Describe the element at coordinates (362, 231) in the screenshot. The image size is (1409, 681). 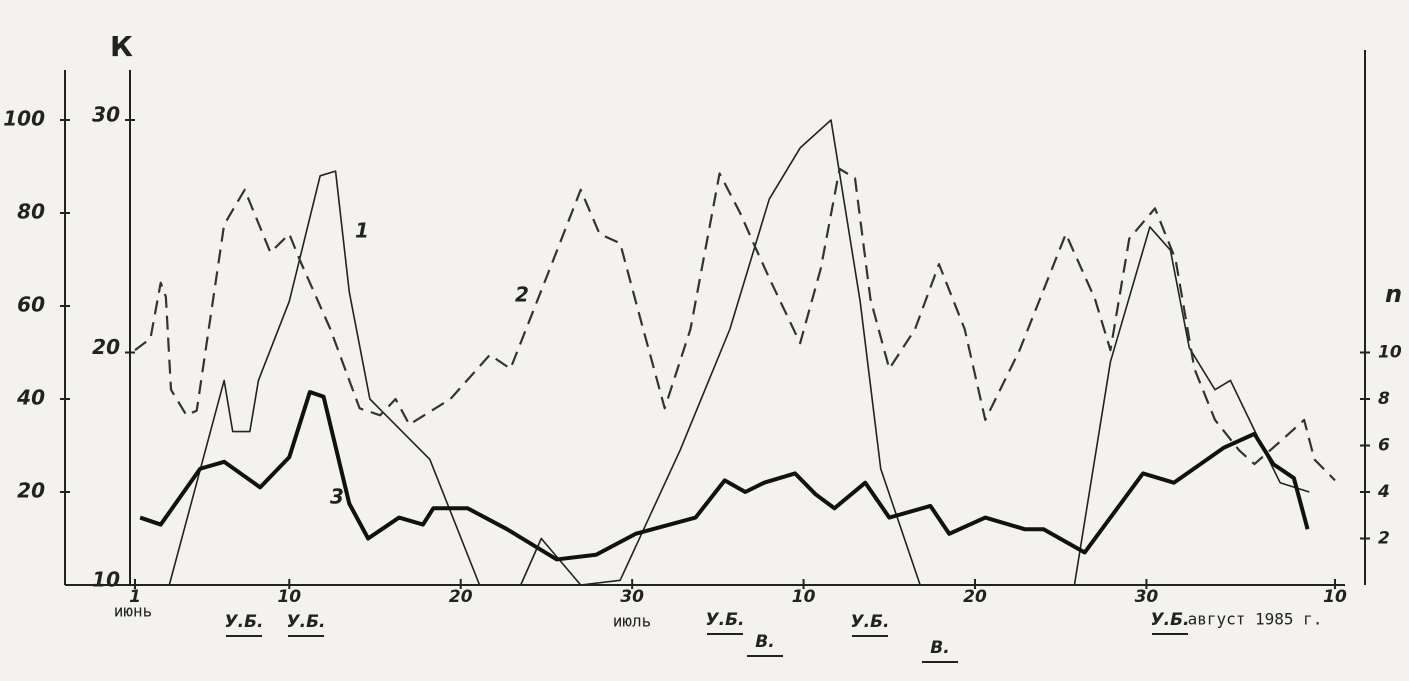
I see `series-label: 1` at that location.